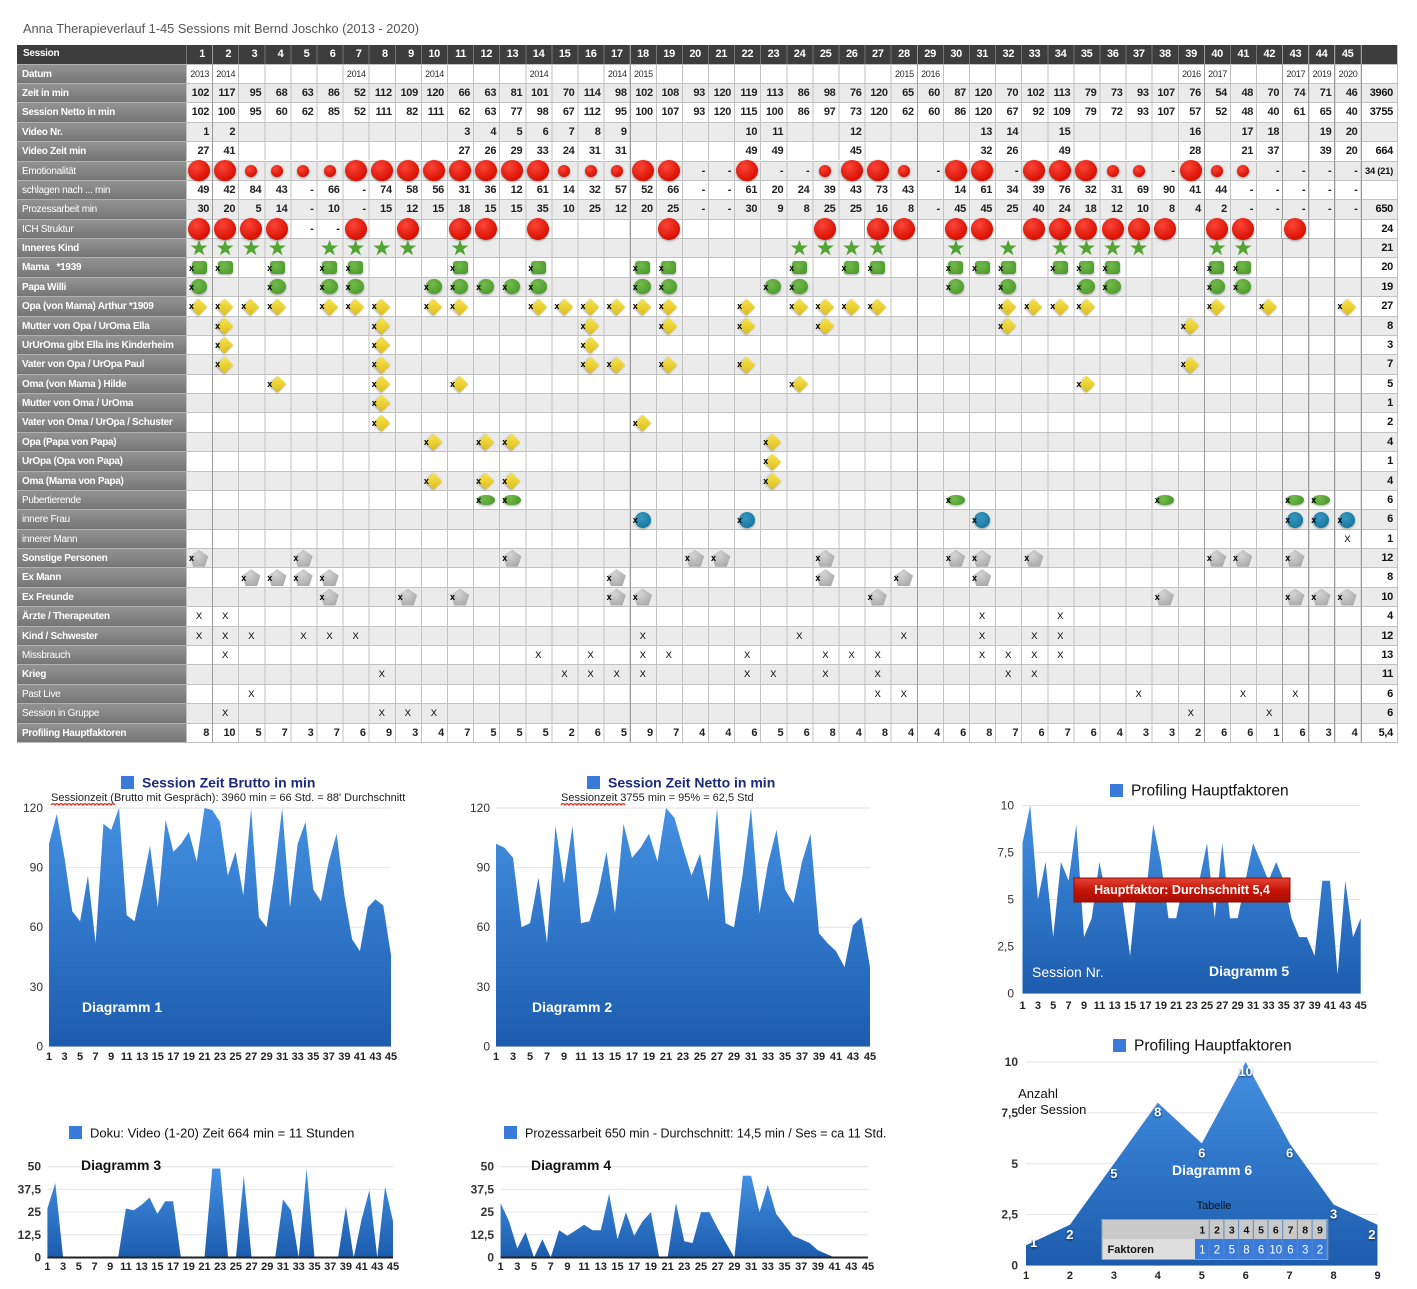 The width and height of the screenshot is (1417, 1289). I want to click on svg-text: 90, so click(37, 868).